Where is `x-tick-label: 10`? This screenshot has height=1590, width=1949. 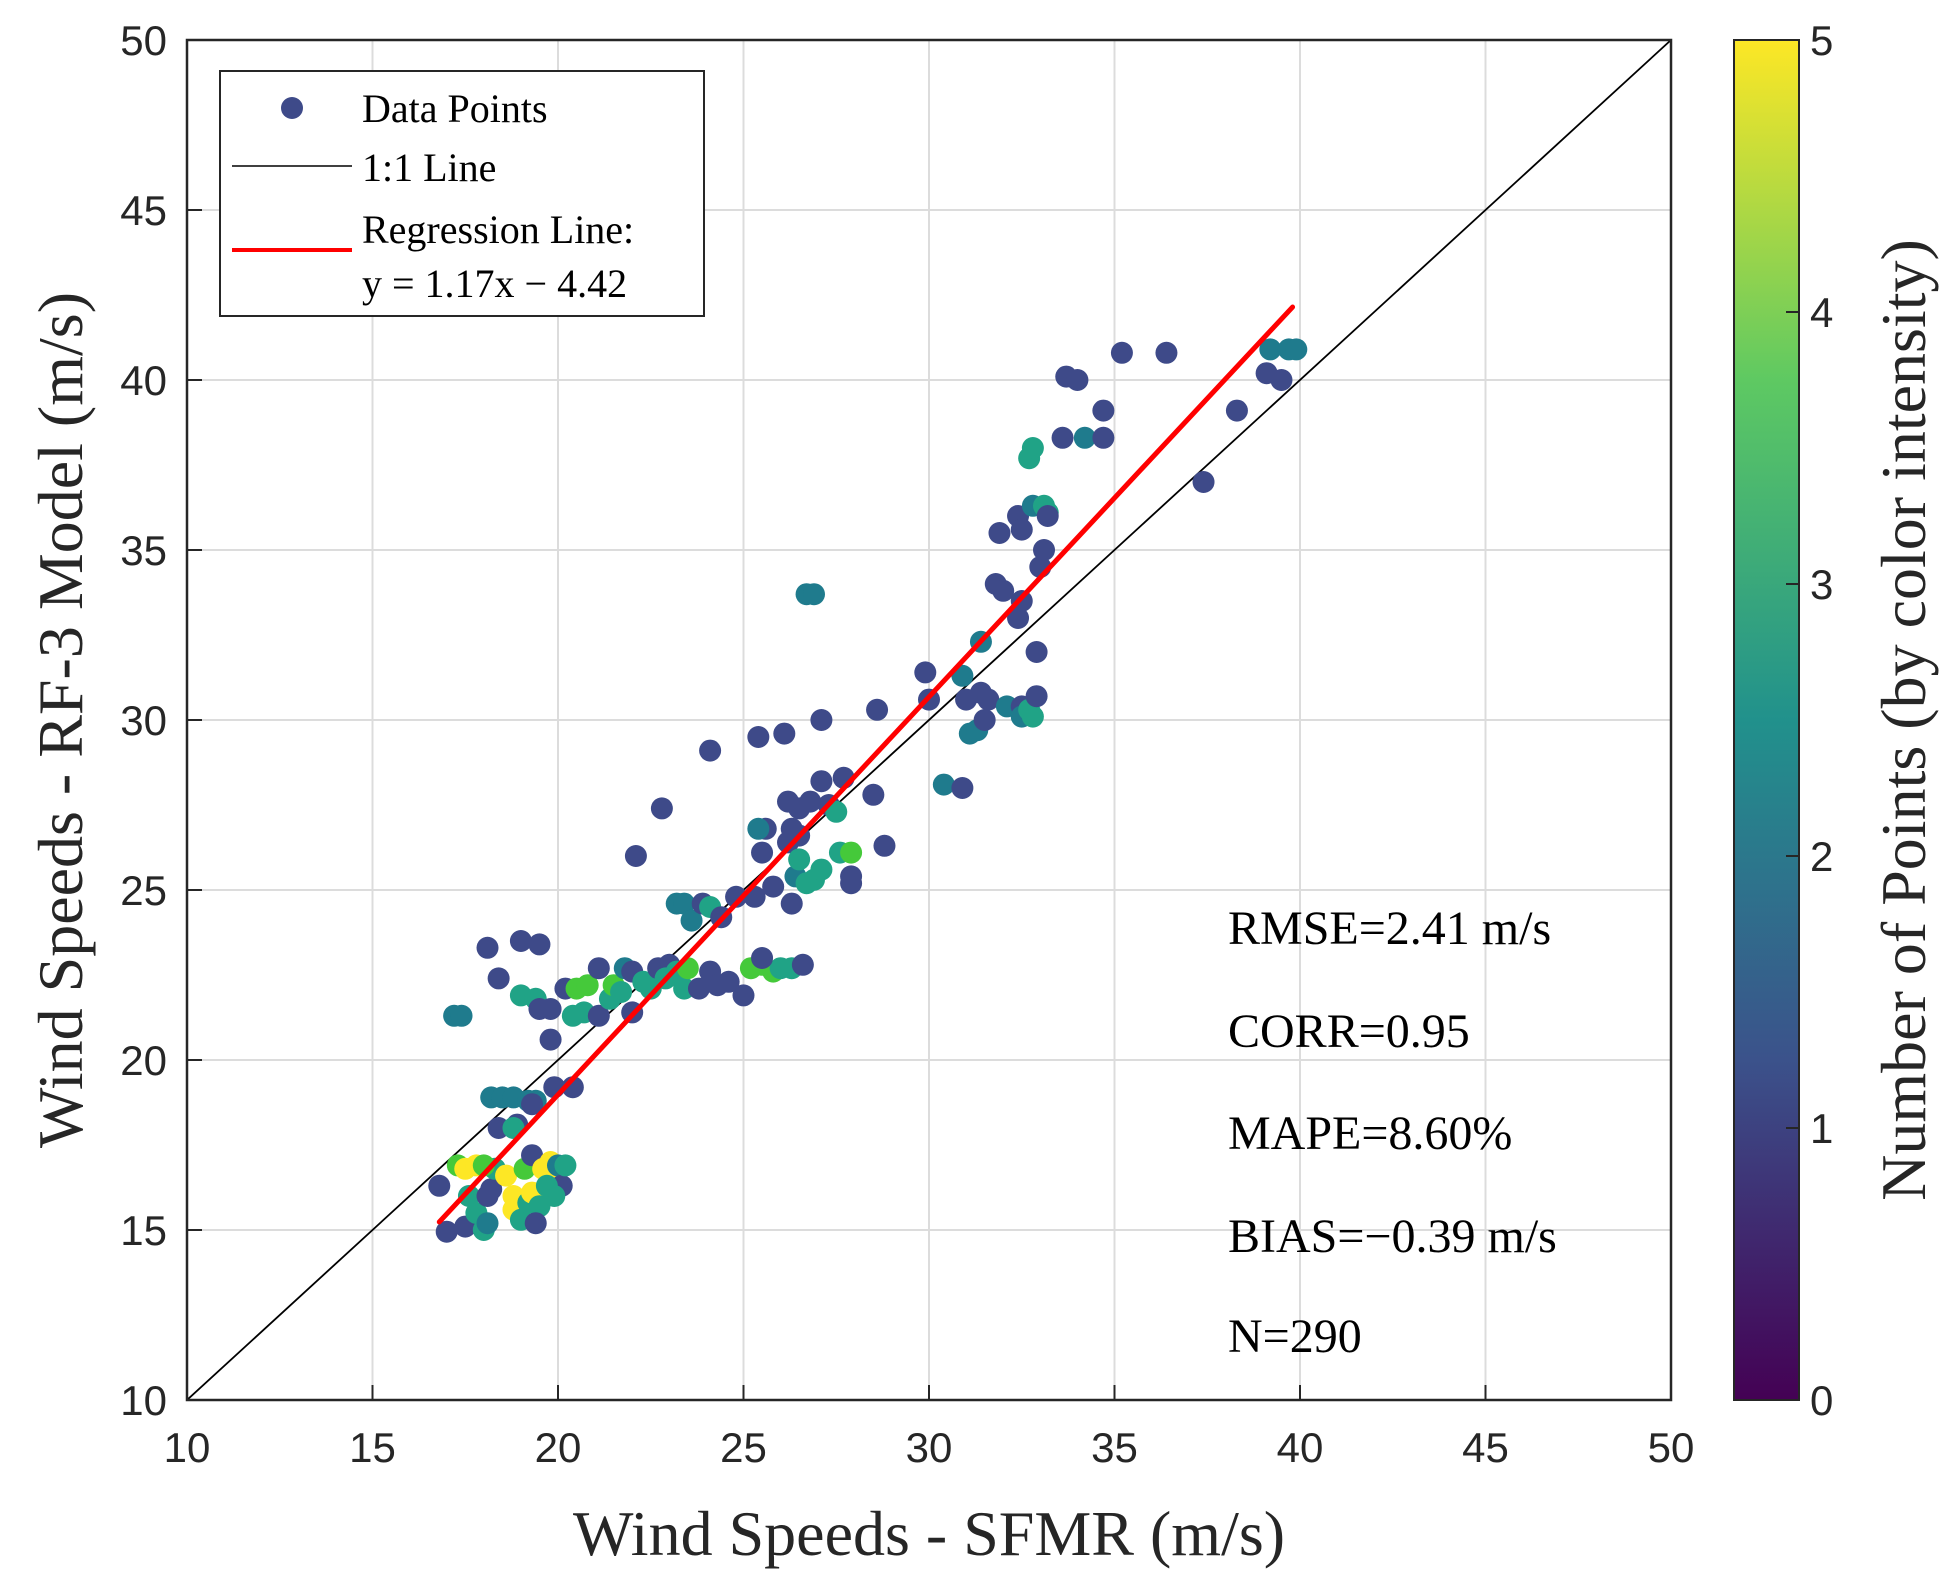 x-tick-label: 10 is located at coordinates (187, 1447).